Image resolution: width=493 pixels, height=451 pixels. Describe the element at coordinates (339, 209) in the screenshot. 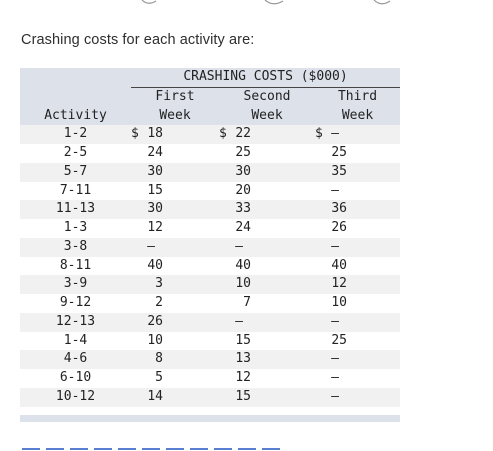

I see `cost-value: 36` at that location.